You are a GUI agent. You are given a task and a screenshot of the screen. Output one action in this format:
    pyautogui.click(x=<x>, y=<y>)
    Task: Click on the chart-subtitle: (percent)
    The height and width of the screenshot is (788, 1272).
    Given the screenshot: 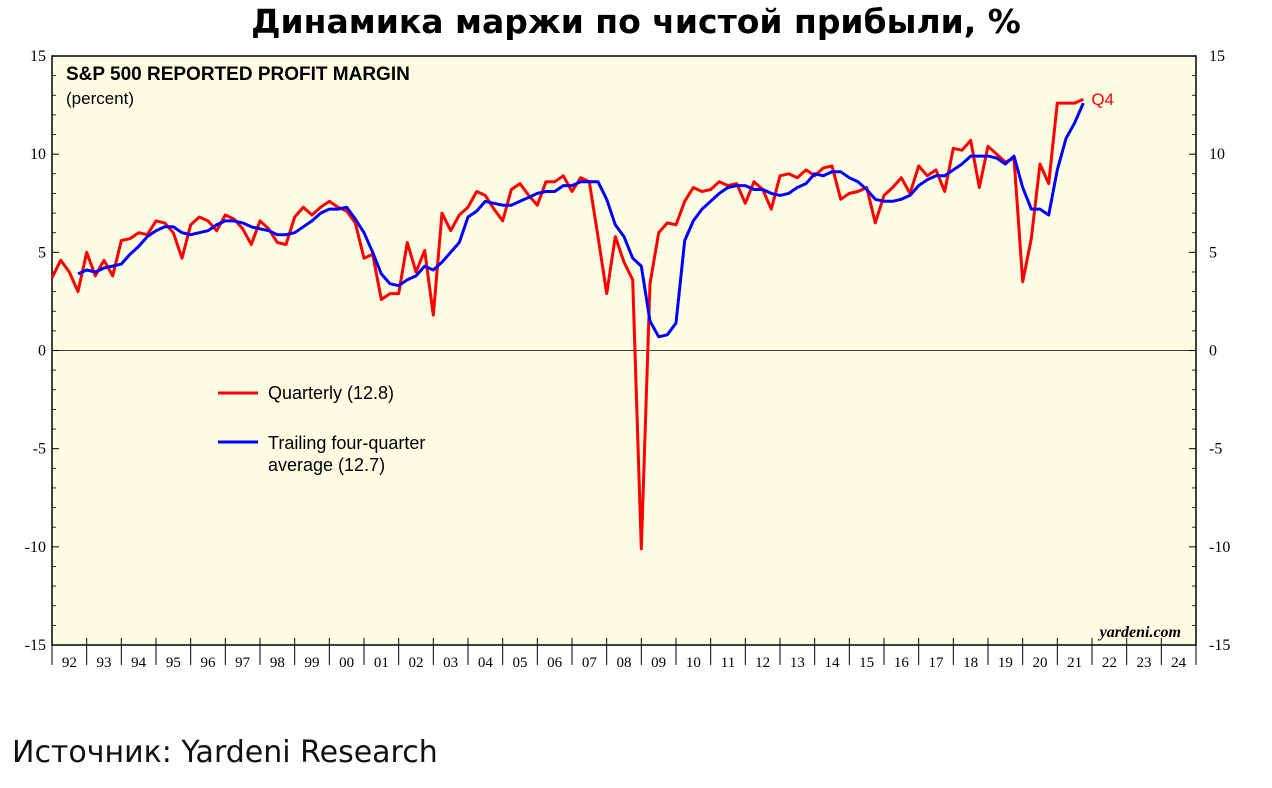 What is the action you would take?
    pyautogui.click(x=100, y=98)
    